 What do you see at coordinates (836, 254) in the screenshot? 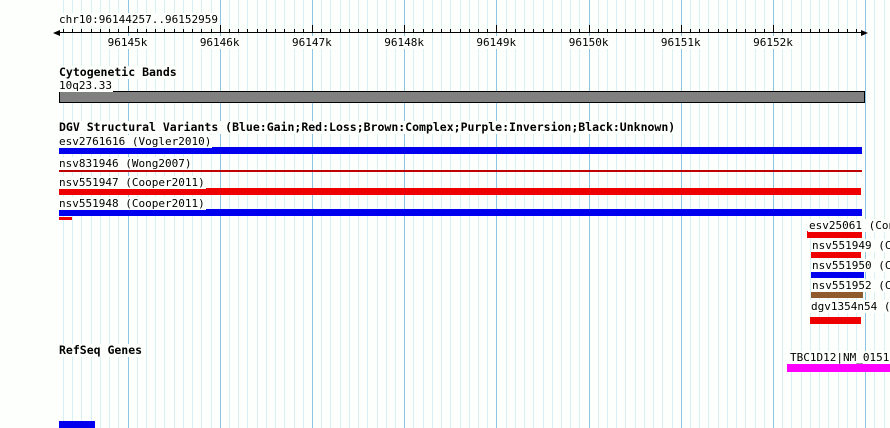
I see `variant-bar-nsv551949` at bounding box center [836, 254].